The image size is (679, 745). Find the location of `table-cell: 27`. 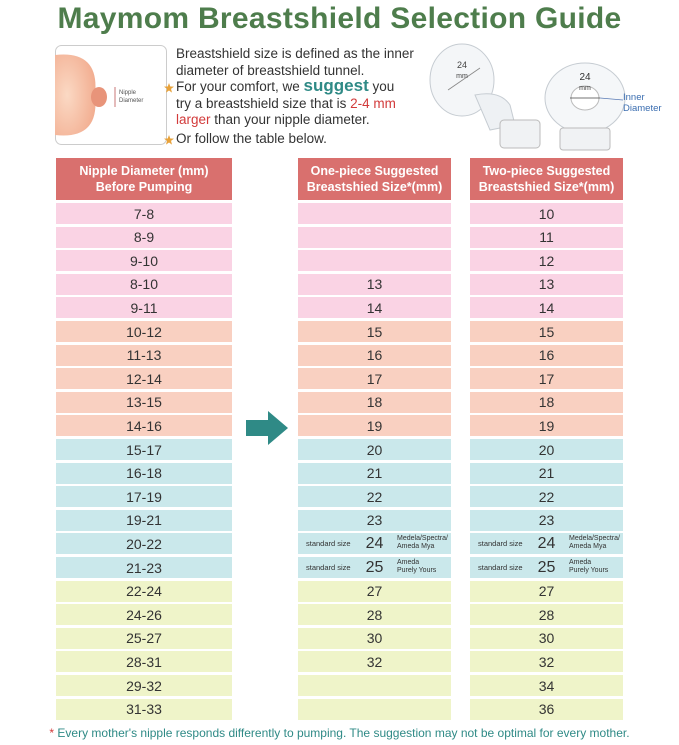

table-cell: 27 is located at coordinates (546, 591).